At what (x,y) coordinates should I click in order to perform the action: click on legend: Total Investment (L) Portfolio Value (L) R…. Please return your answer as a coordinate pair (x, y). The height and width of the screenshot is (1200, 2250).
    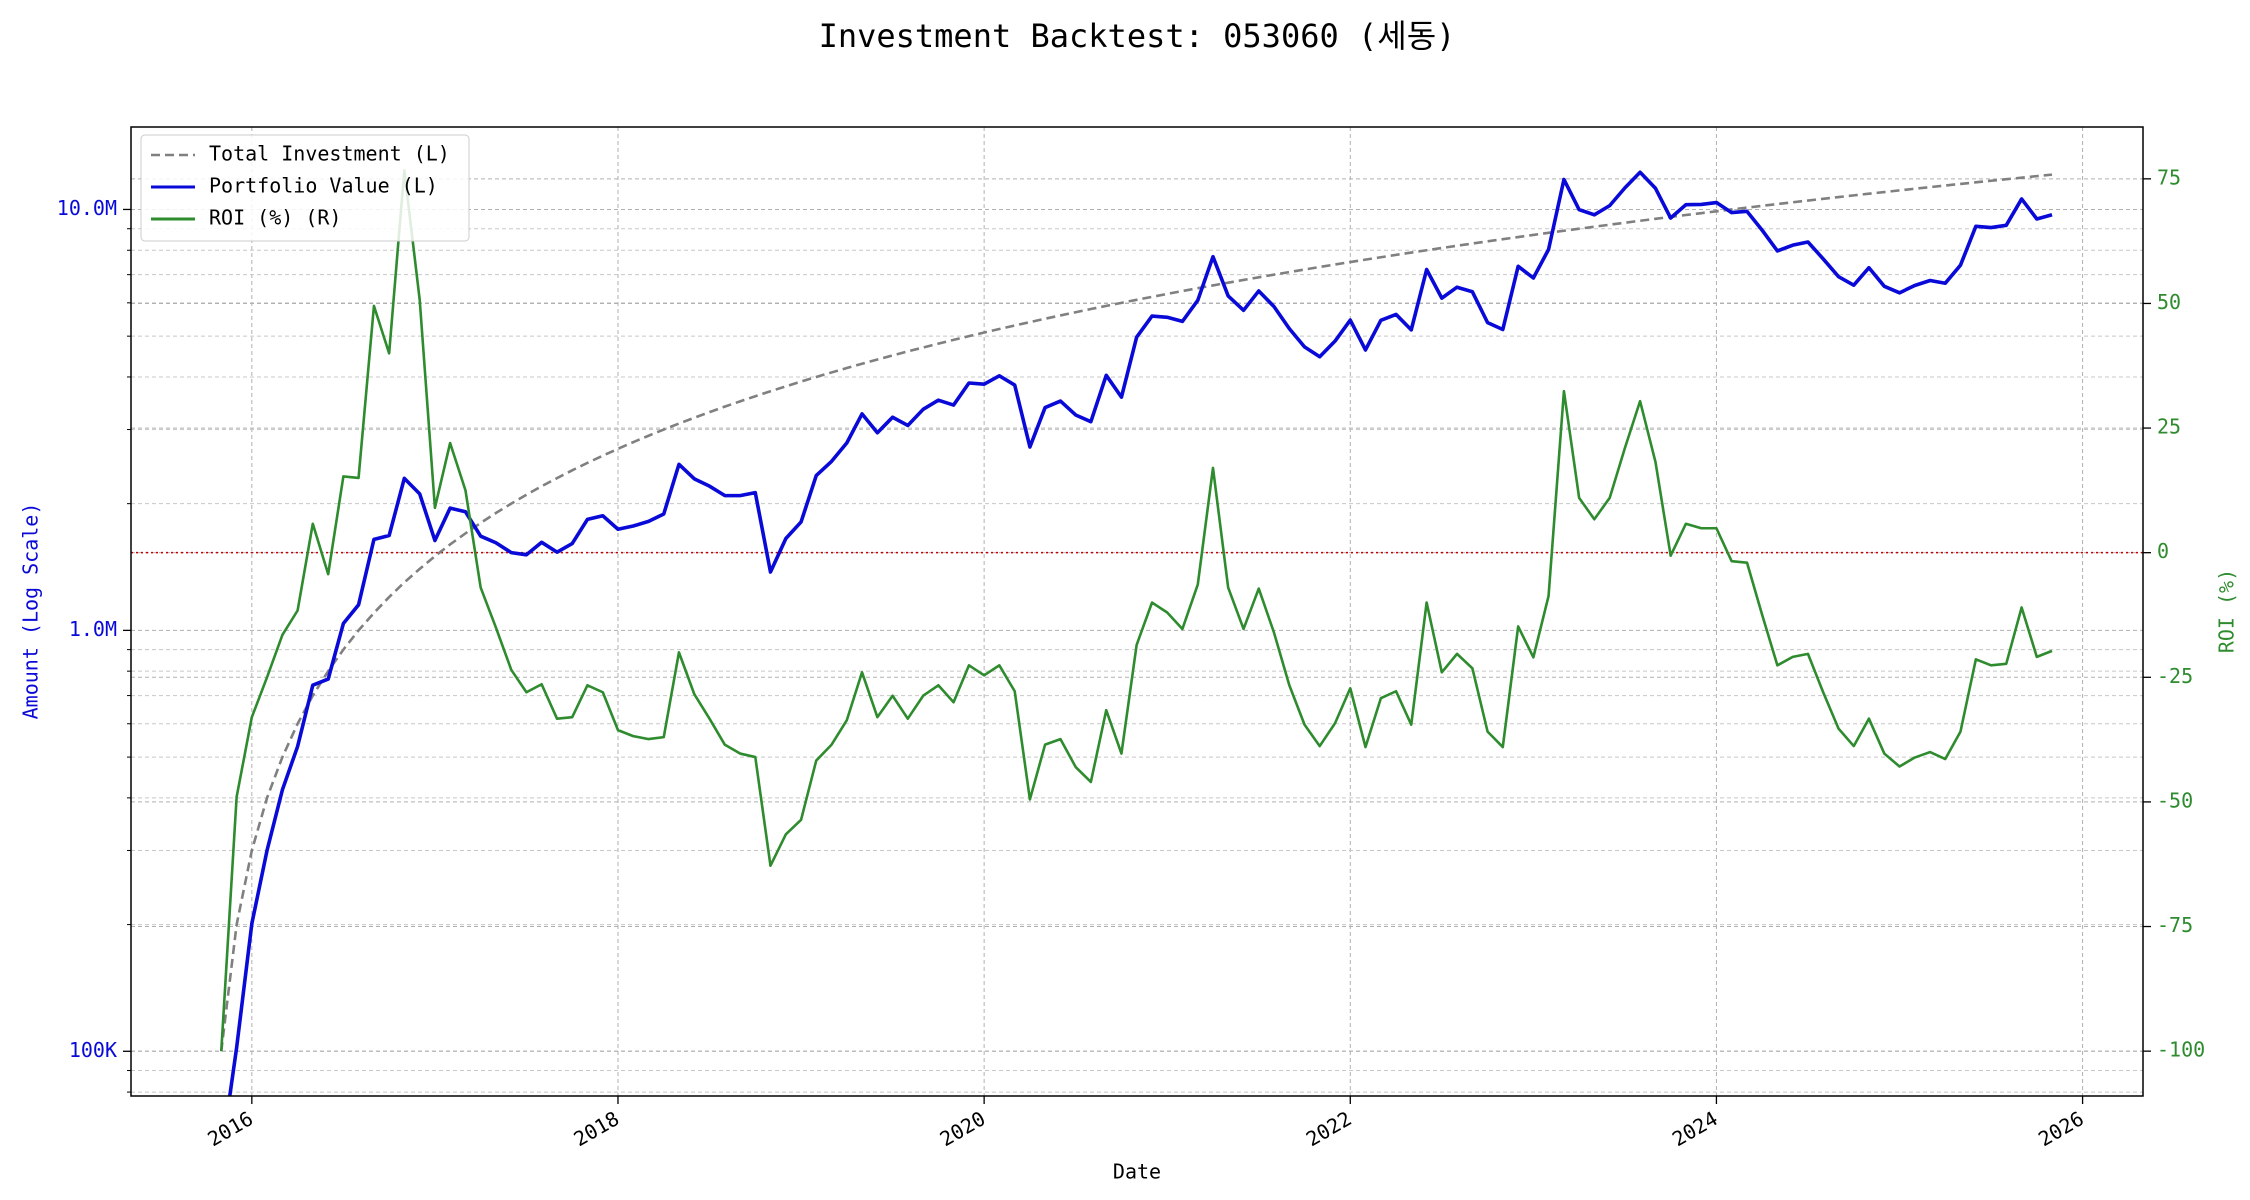
    Looking at the image, I should click on (305, 188).